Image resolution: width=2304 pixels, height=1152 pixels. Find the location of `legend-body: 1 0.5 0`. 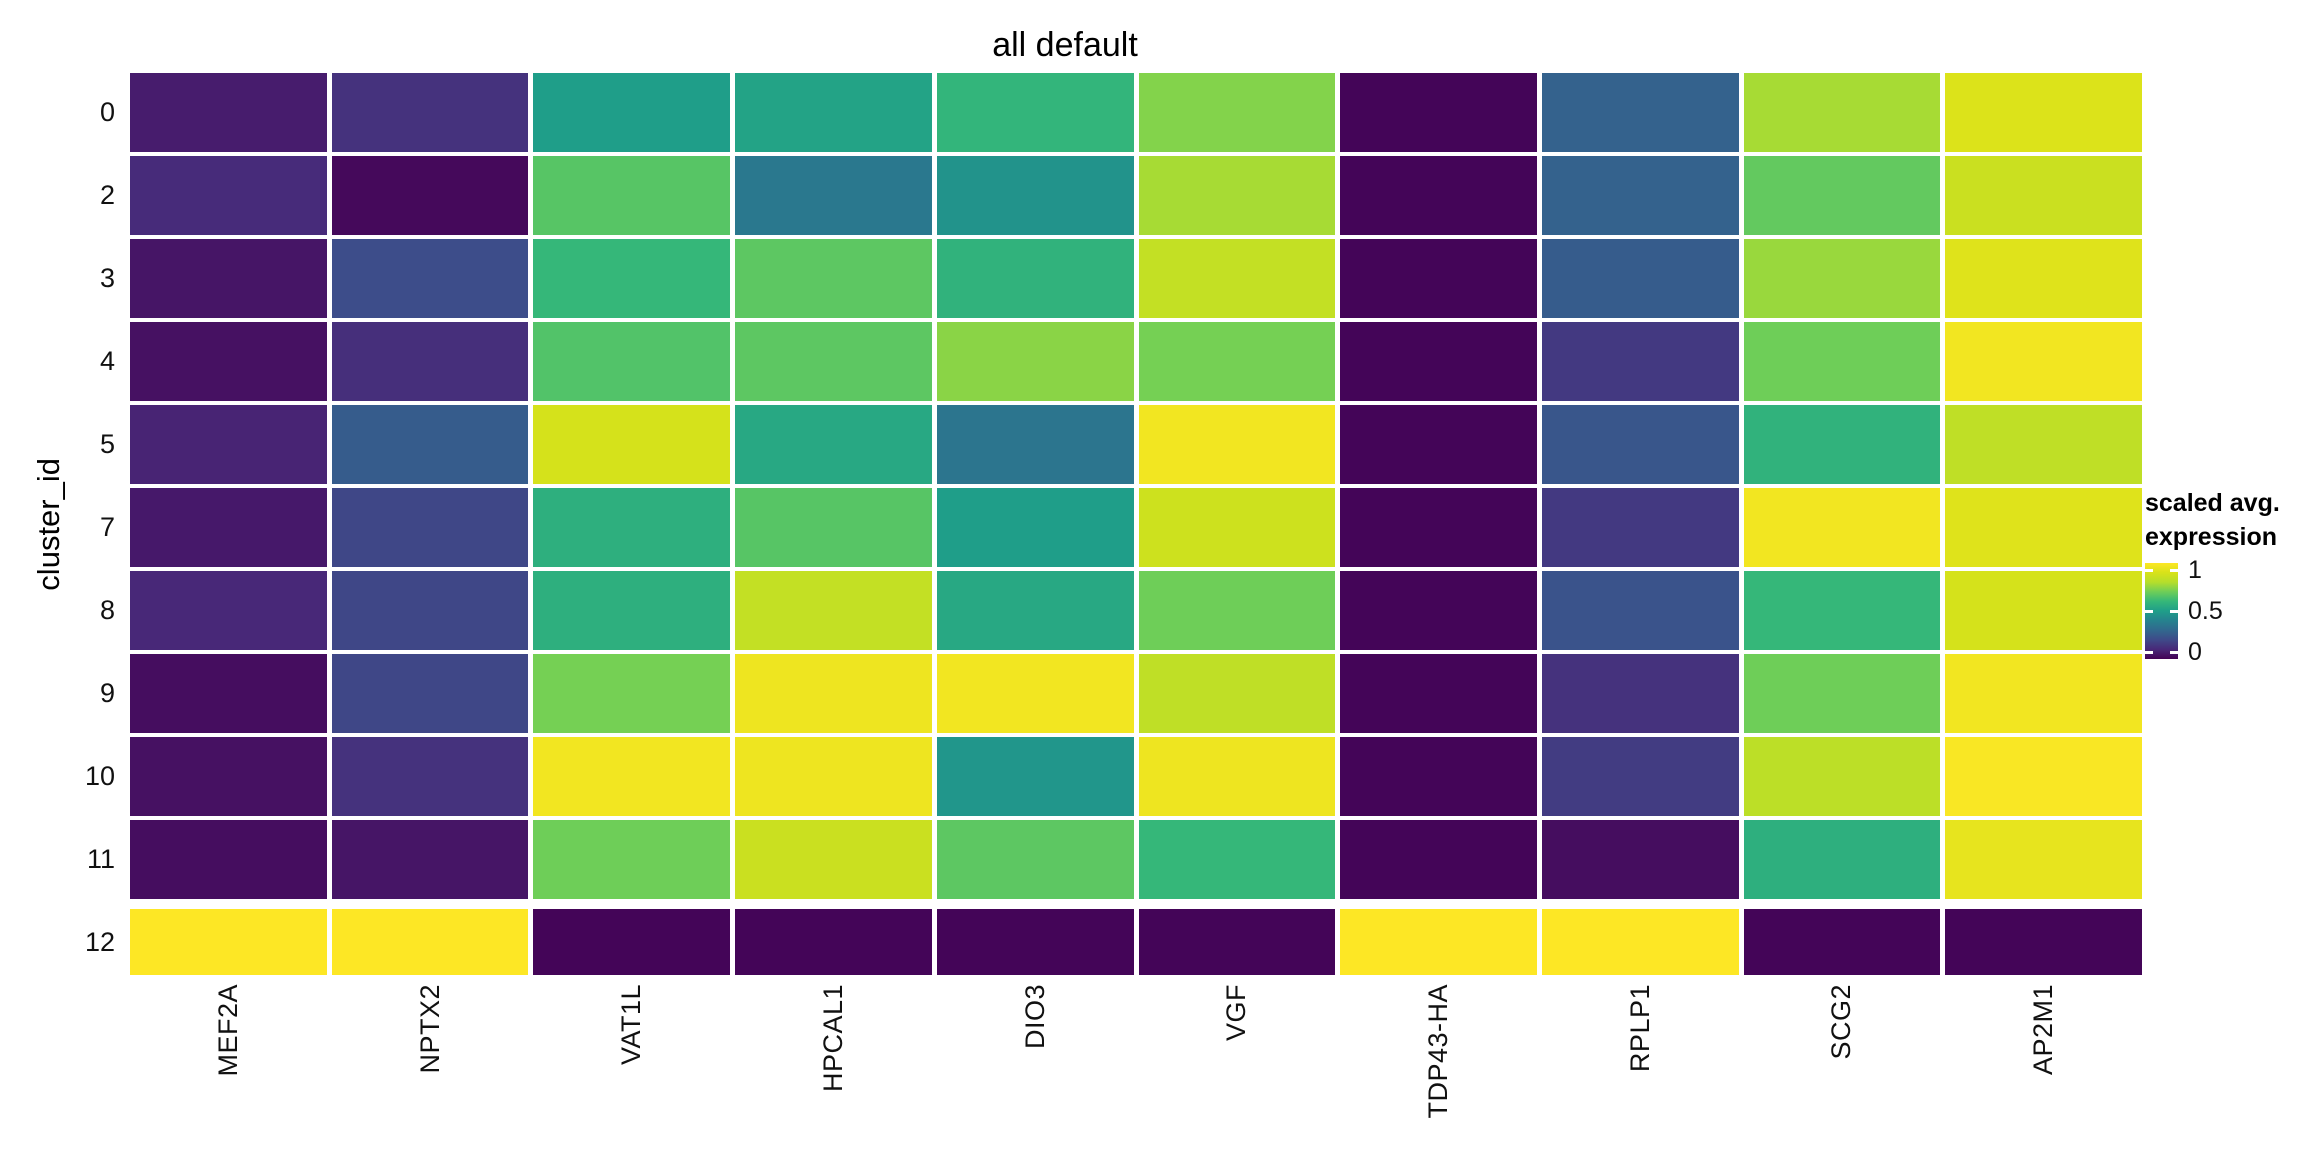

legend-body: 1 0.5 0 is located at coordinates (2224, 611).